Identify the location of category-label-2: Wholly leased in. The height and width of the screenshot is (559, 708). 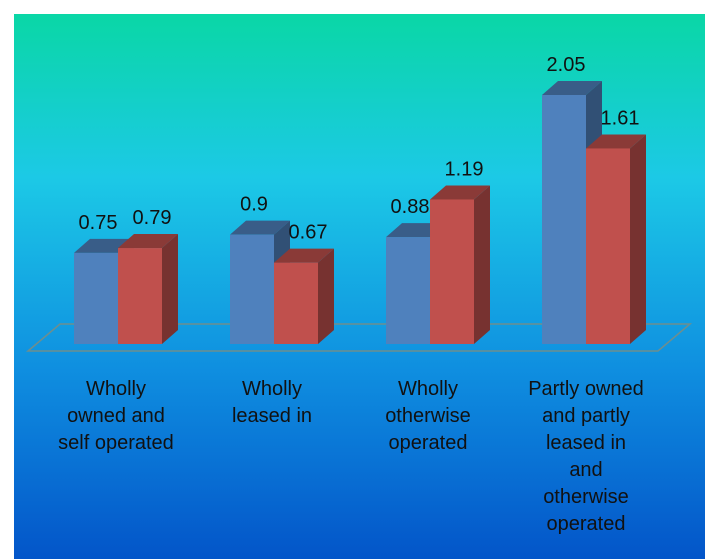
(272, 402).